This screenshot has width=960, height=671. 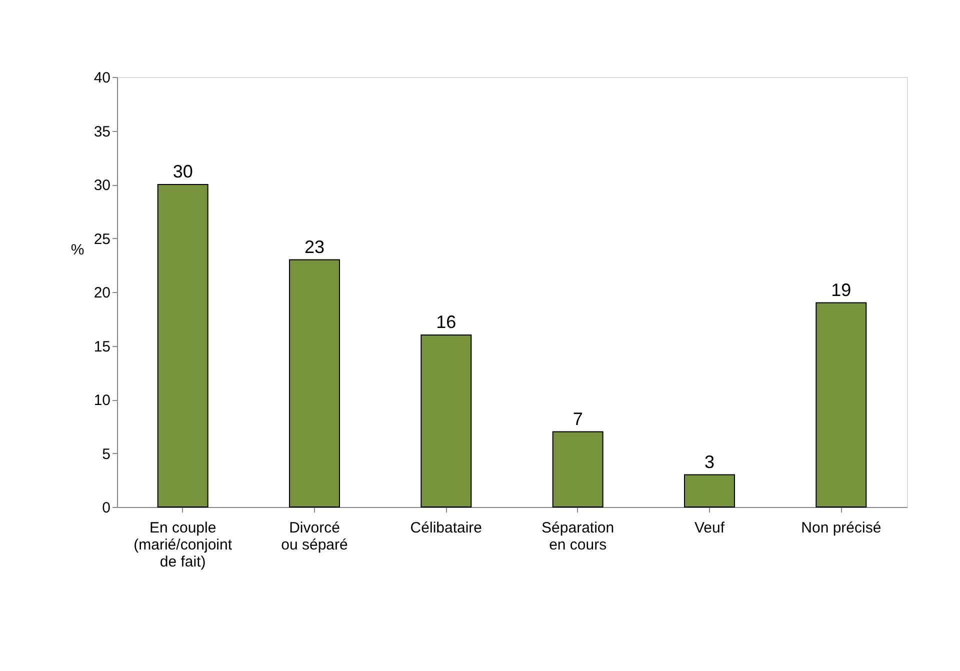 I want to click on x-tick-label: Divorcé ou séparé, so click(x=314, y=537).